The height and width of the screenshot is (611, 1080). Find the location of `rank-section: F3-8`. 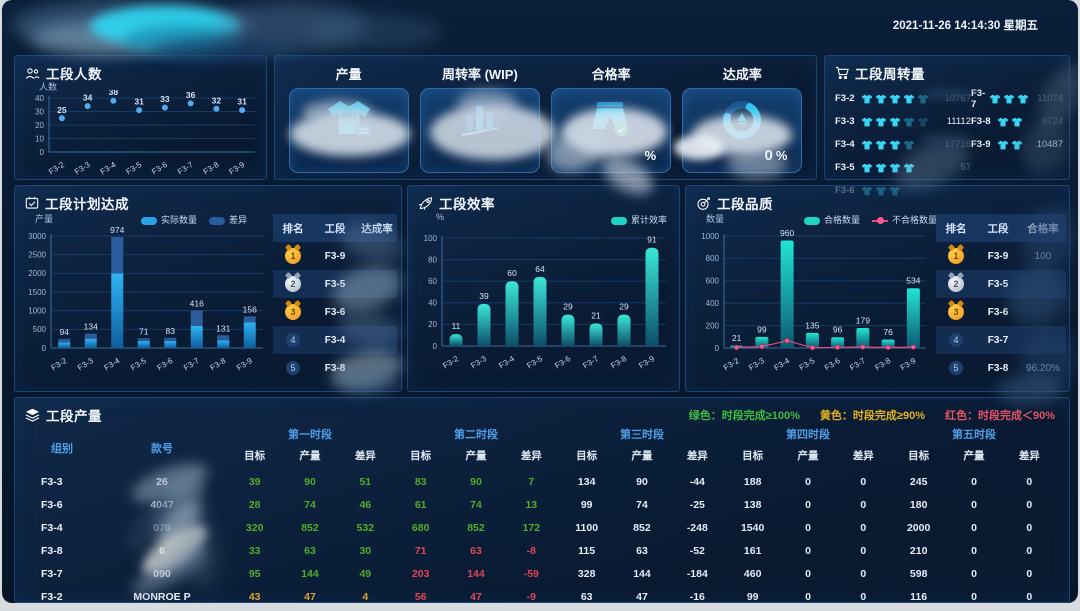

rank-section: F3-8 is located at coordinates (335, 368).